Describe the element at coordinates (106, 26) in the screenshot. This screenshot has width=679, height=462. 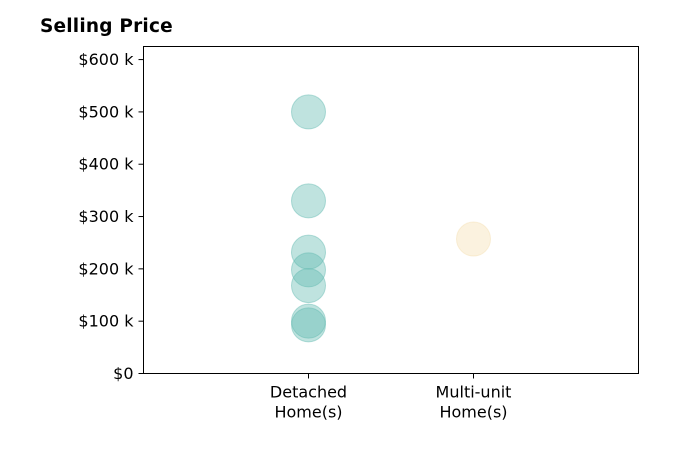
I see `chart-title: Selling Price` at that location.